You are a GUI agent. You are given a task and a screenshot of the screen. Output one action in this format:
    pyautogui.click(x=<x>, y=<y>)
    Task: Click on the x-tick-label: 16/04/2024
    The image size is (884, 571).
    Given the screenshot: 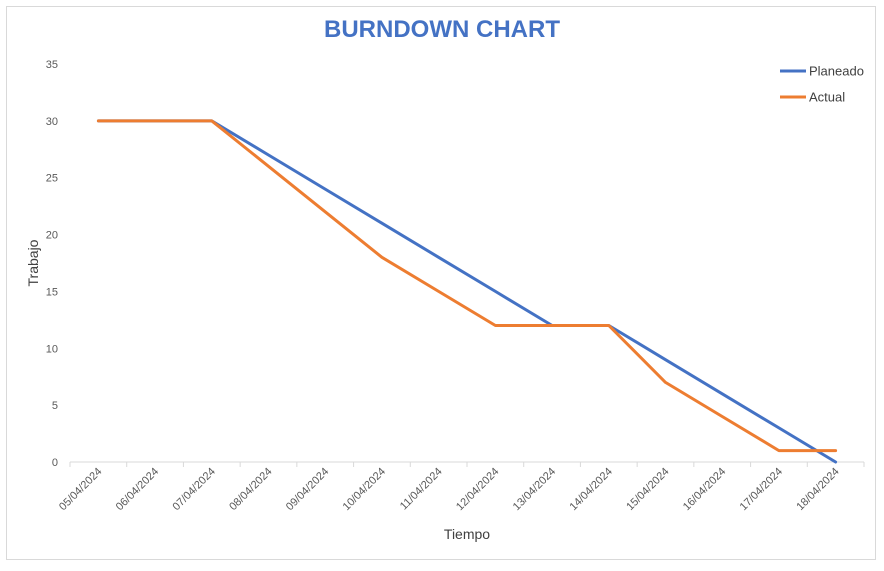 What is the action you would take?
    pyautogui.click(x=704, y=489)
    